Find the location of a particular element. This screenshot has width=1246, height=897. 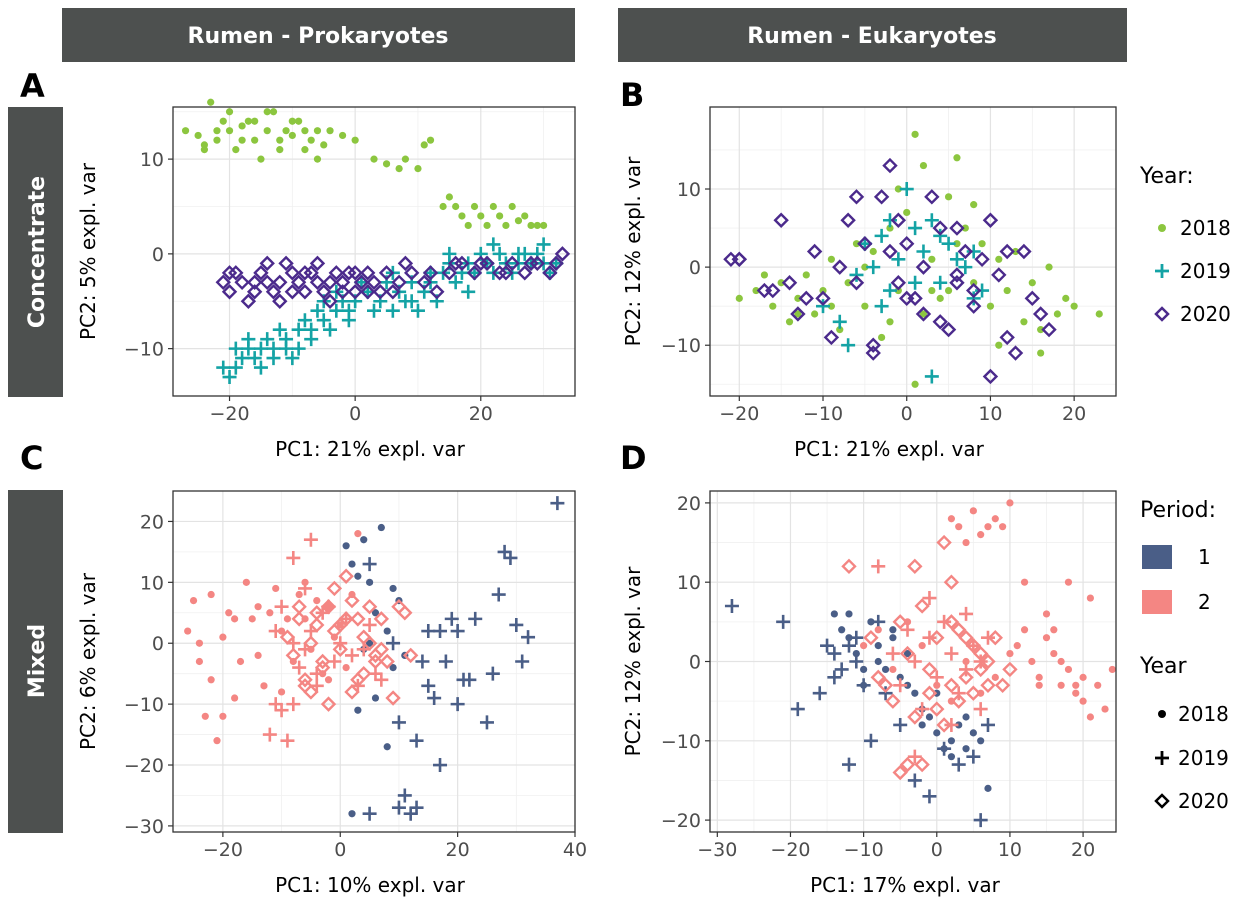

y-tick-label: 0 is located at coordinates (158, 644).